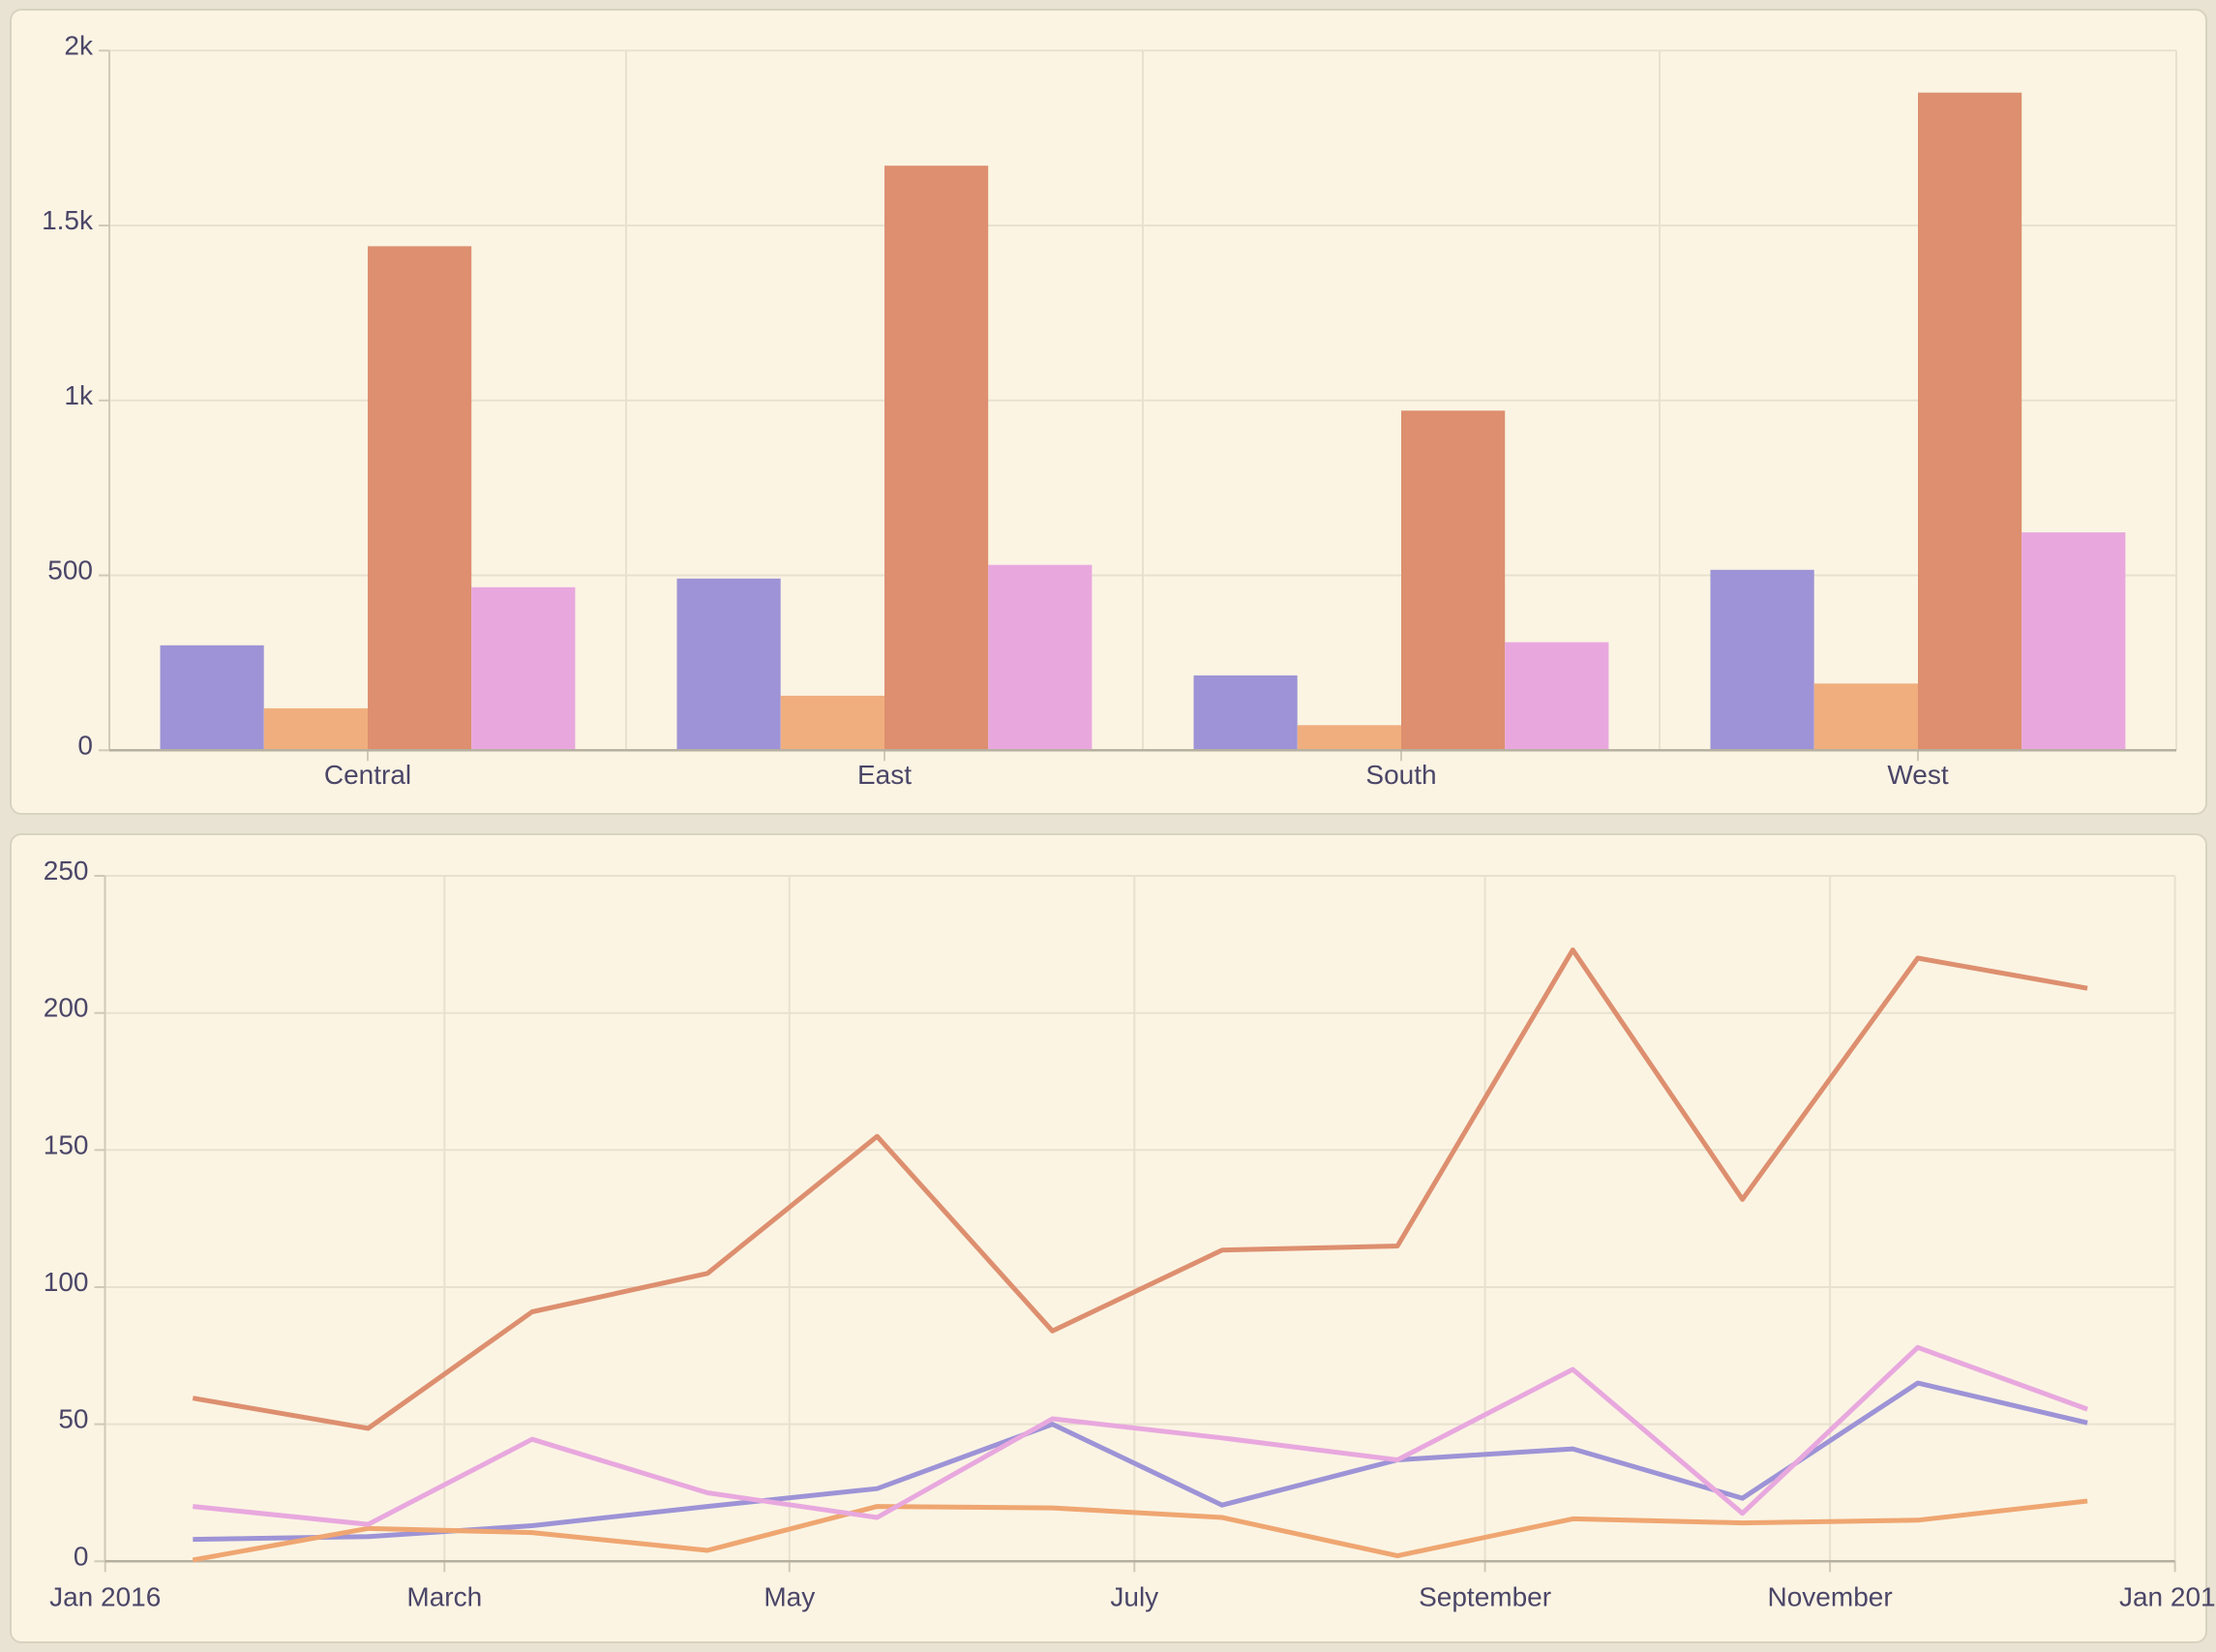  What do you see at coordinates (444, 1596) in the screenshot?
I see `svg-text: March` at bounding box center [444, 1596].